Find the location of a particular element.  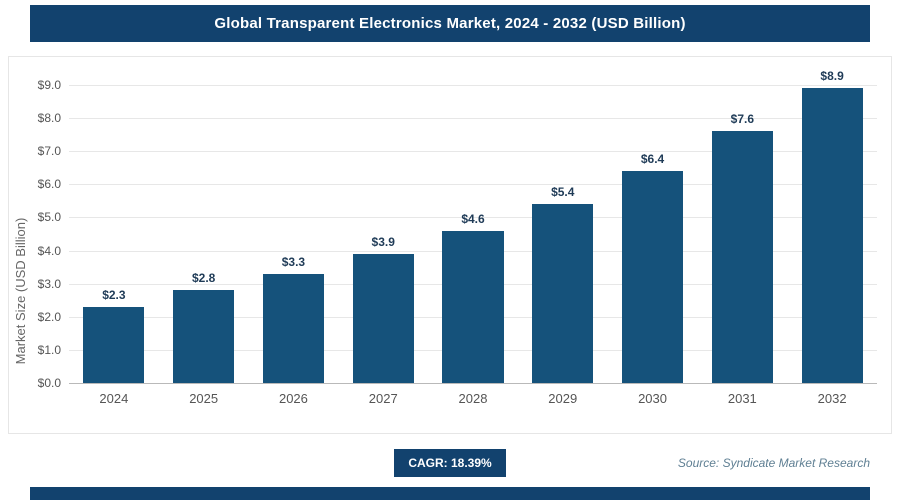

x-tick-label: 2028 is located at coordinates (473, 398).